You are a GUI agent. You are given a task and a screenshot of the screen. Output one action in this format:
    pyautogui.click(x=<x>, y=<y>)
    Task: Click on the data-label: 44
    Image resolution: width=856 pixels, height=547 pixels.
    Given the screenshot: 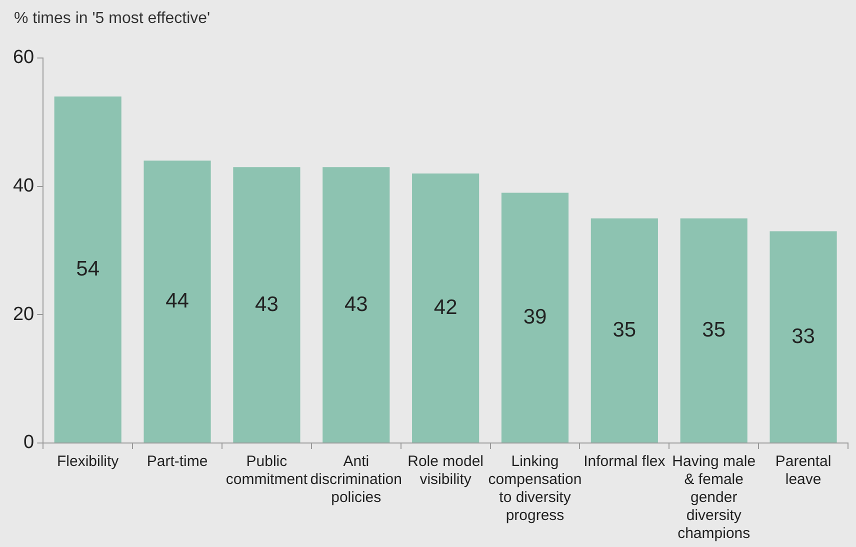 What is the action you would take?
    pyautogui.click(x=178, y=301)
    